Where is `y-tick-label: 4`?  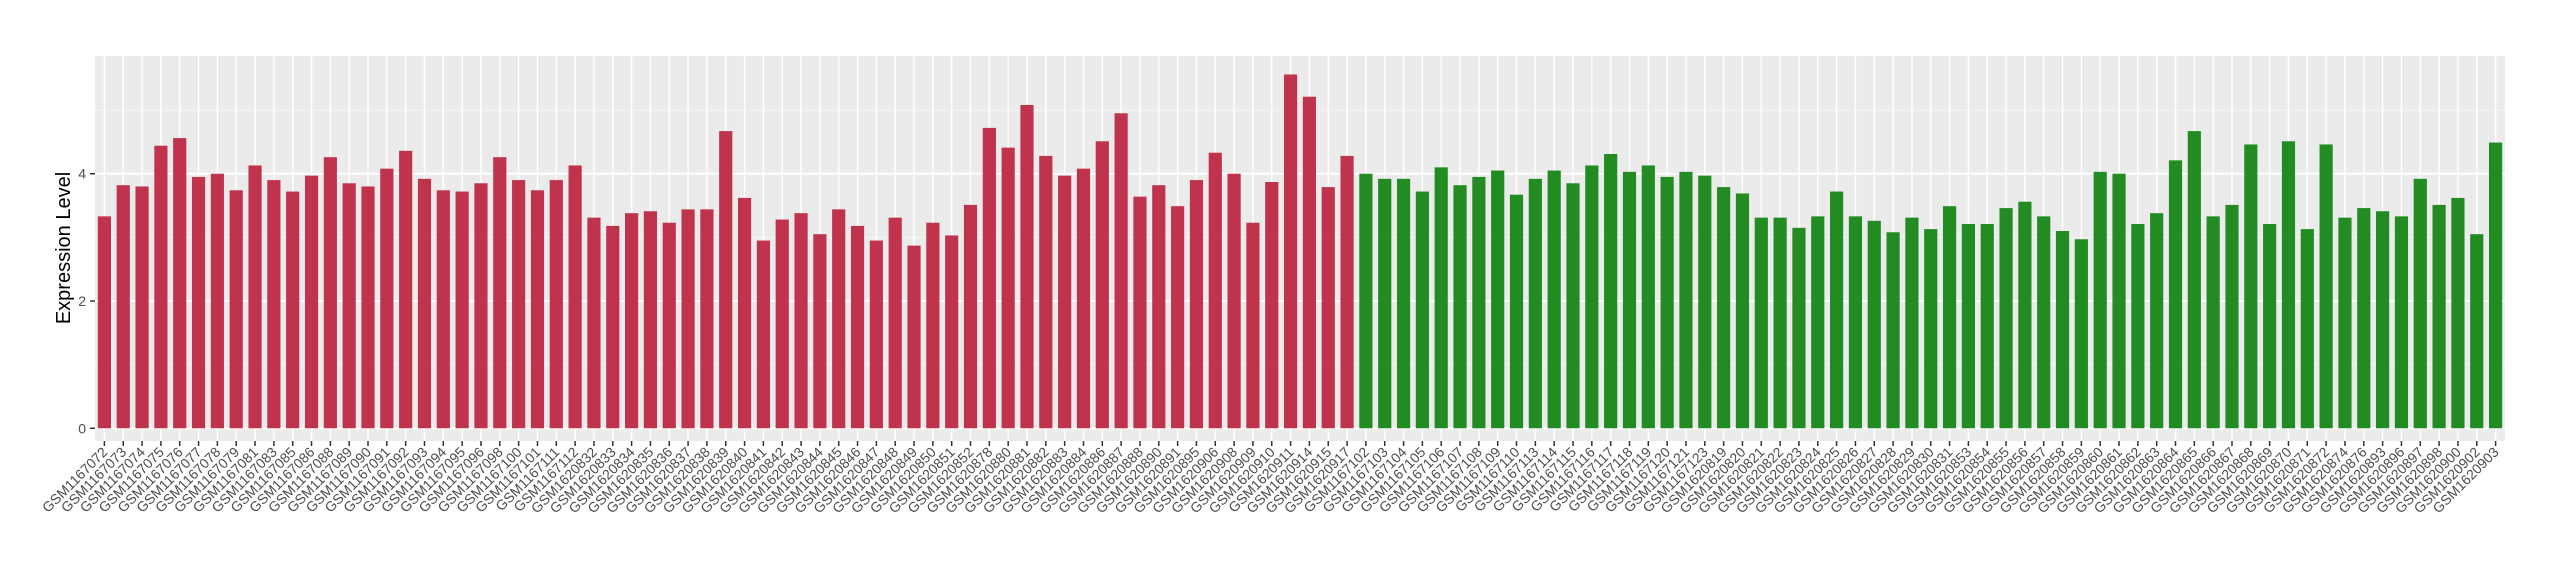
y-tick-label: 4 is located at coordinates (82, 174).